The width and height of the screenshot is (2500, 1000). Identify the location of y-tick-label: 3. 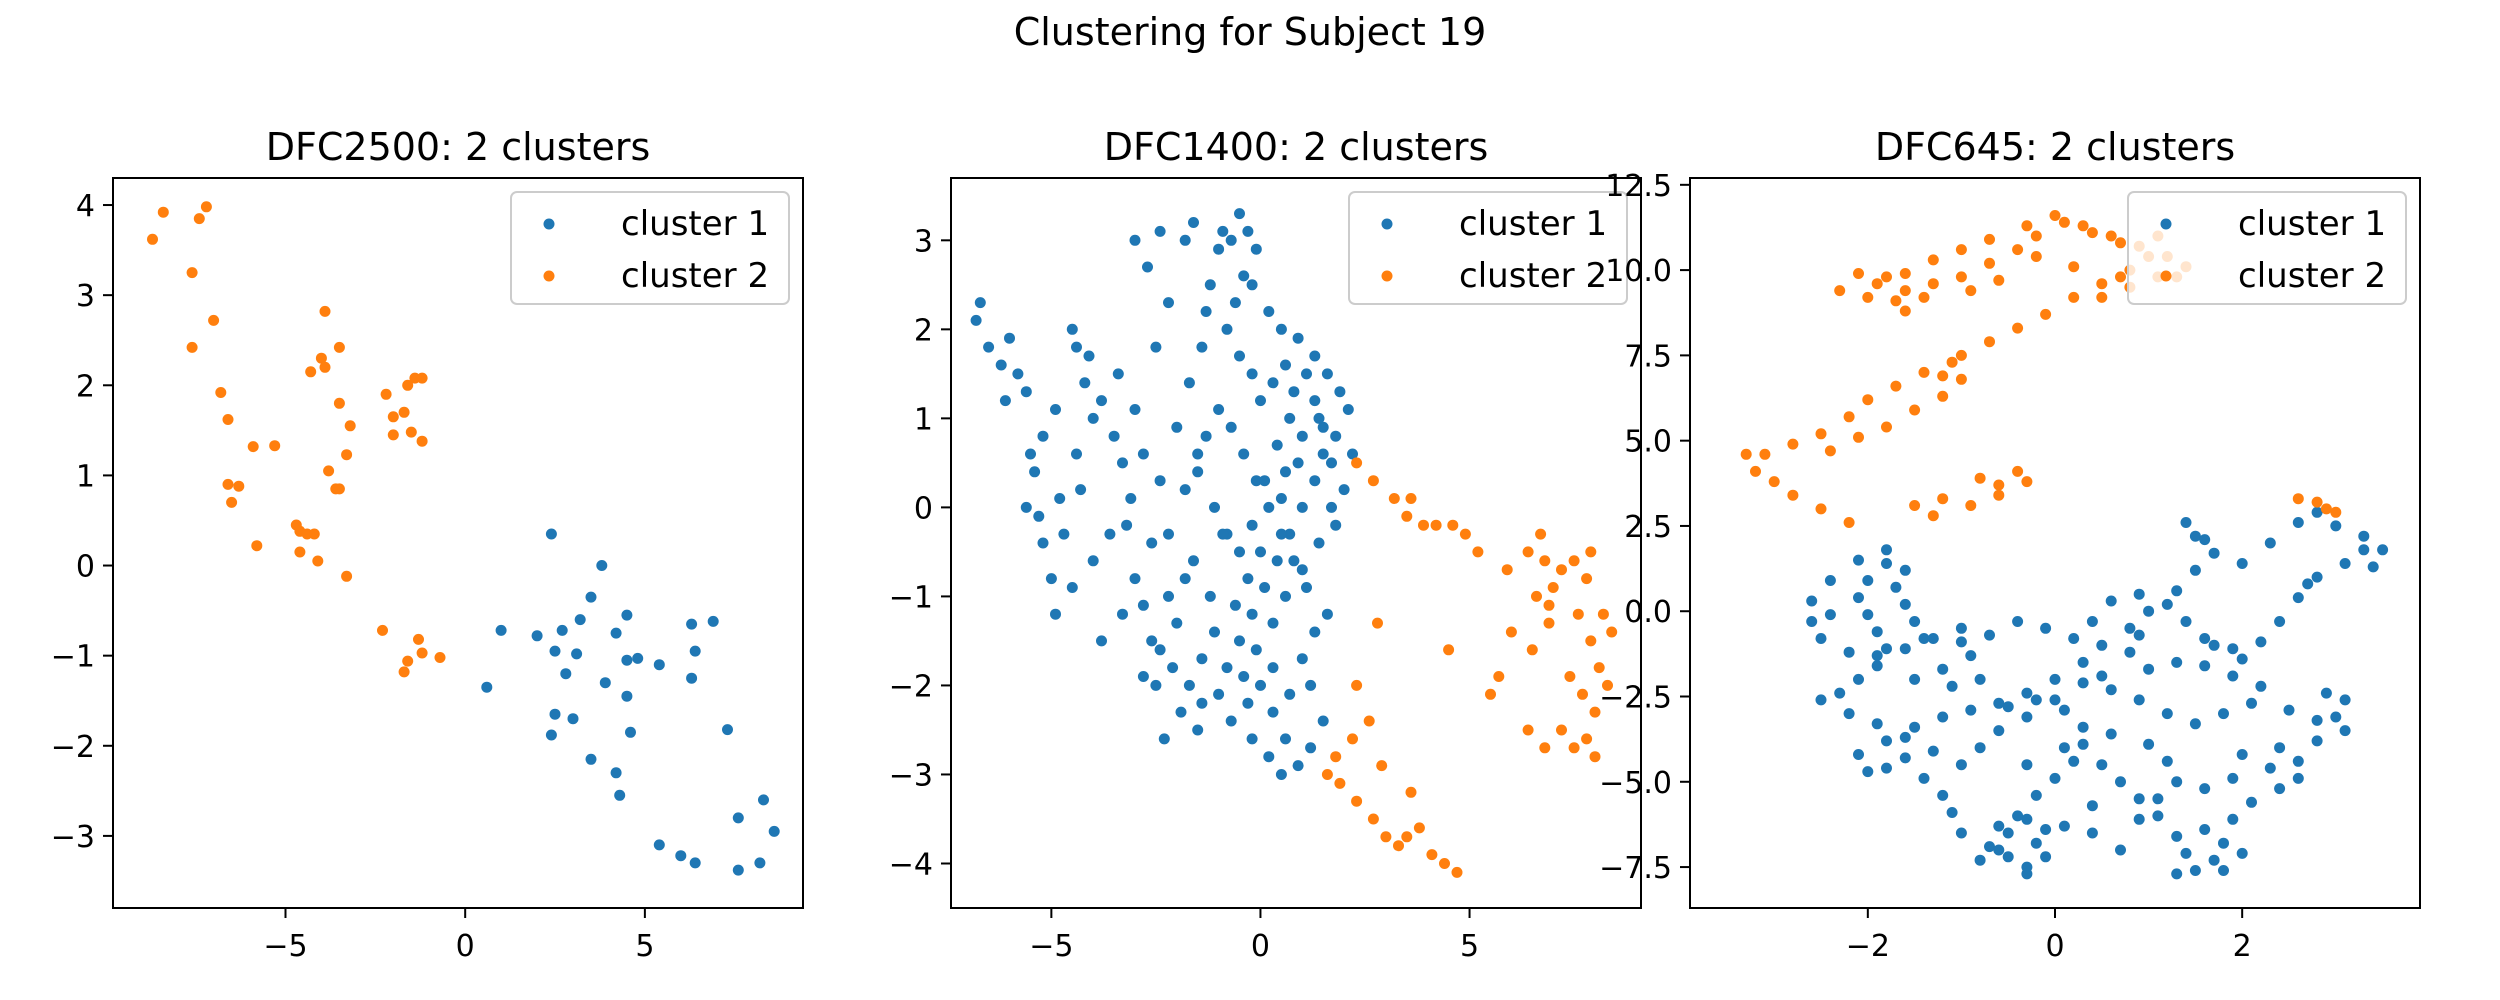
(923, 241).